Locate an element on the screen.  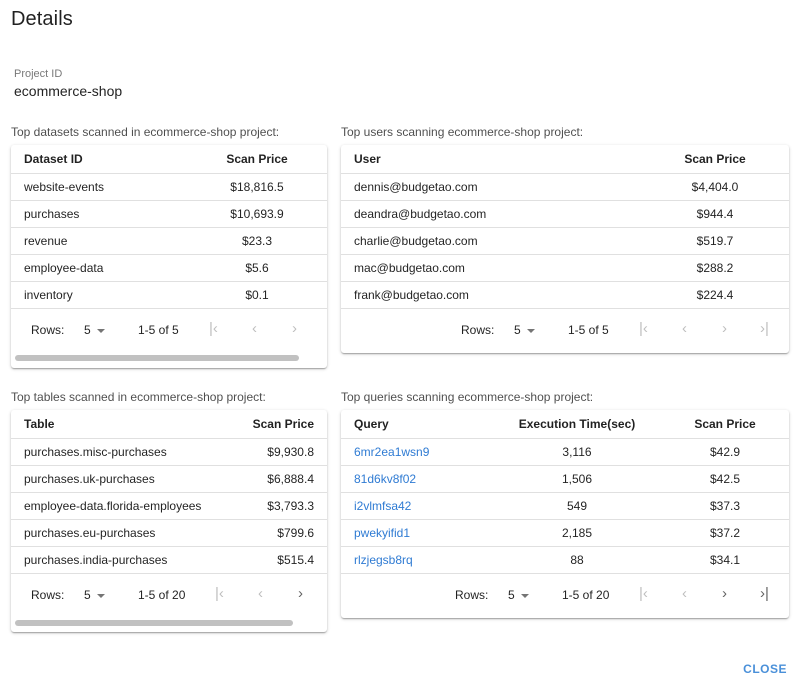
column-header-execution-time: Execution Time(sec) is located at coordinates (577, 424).